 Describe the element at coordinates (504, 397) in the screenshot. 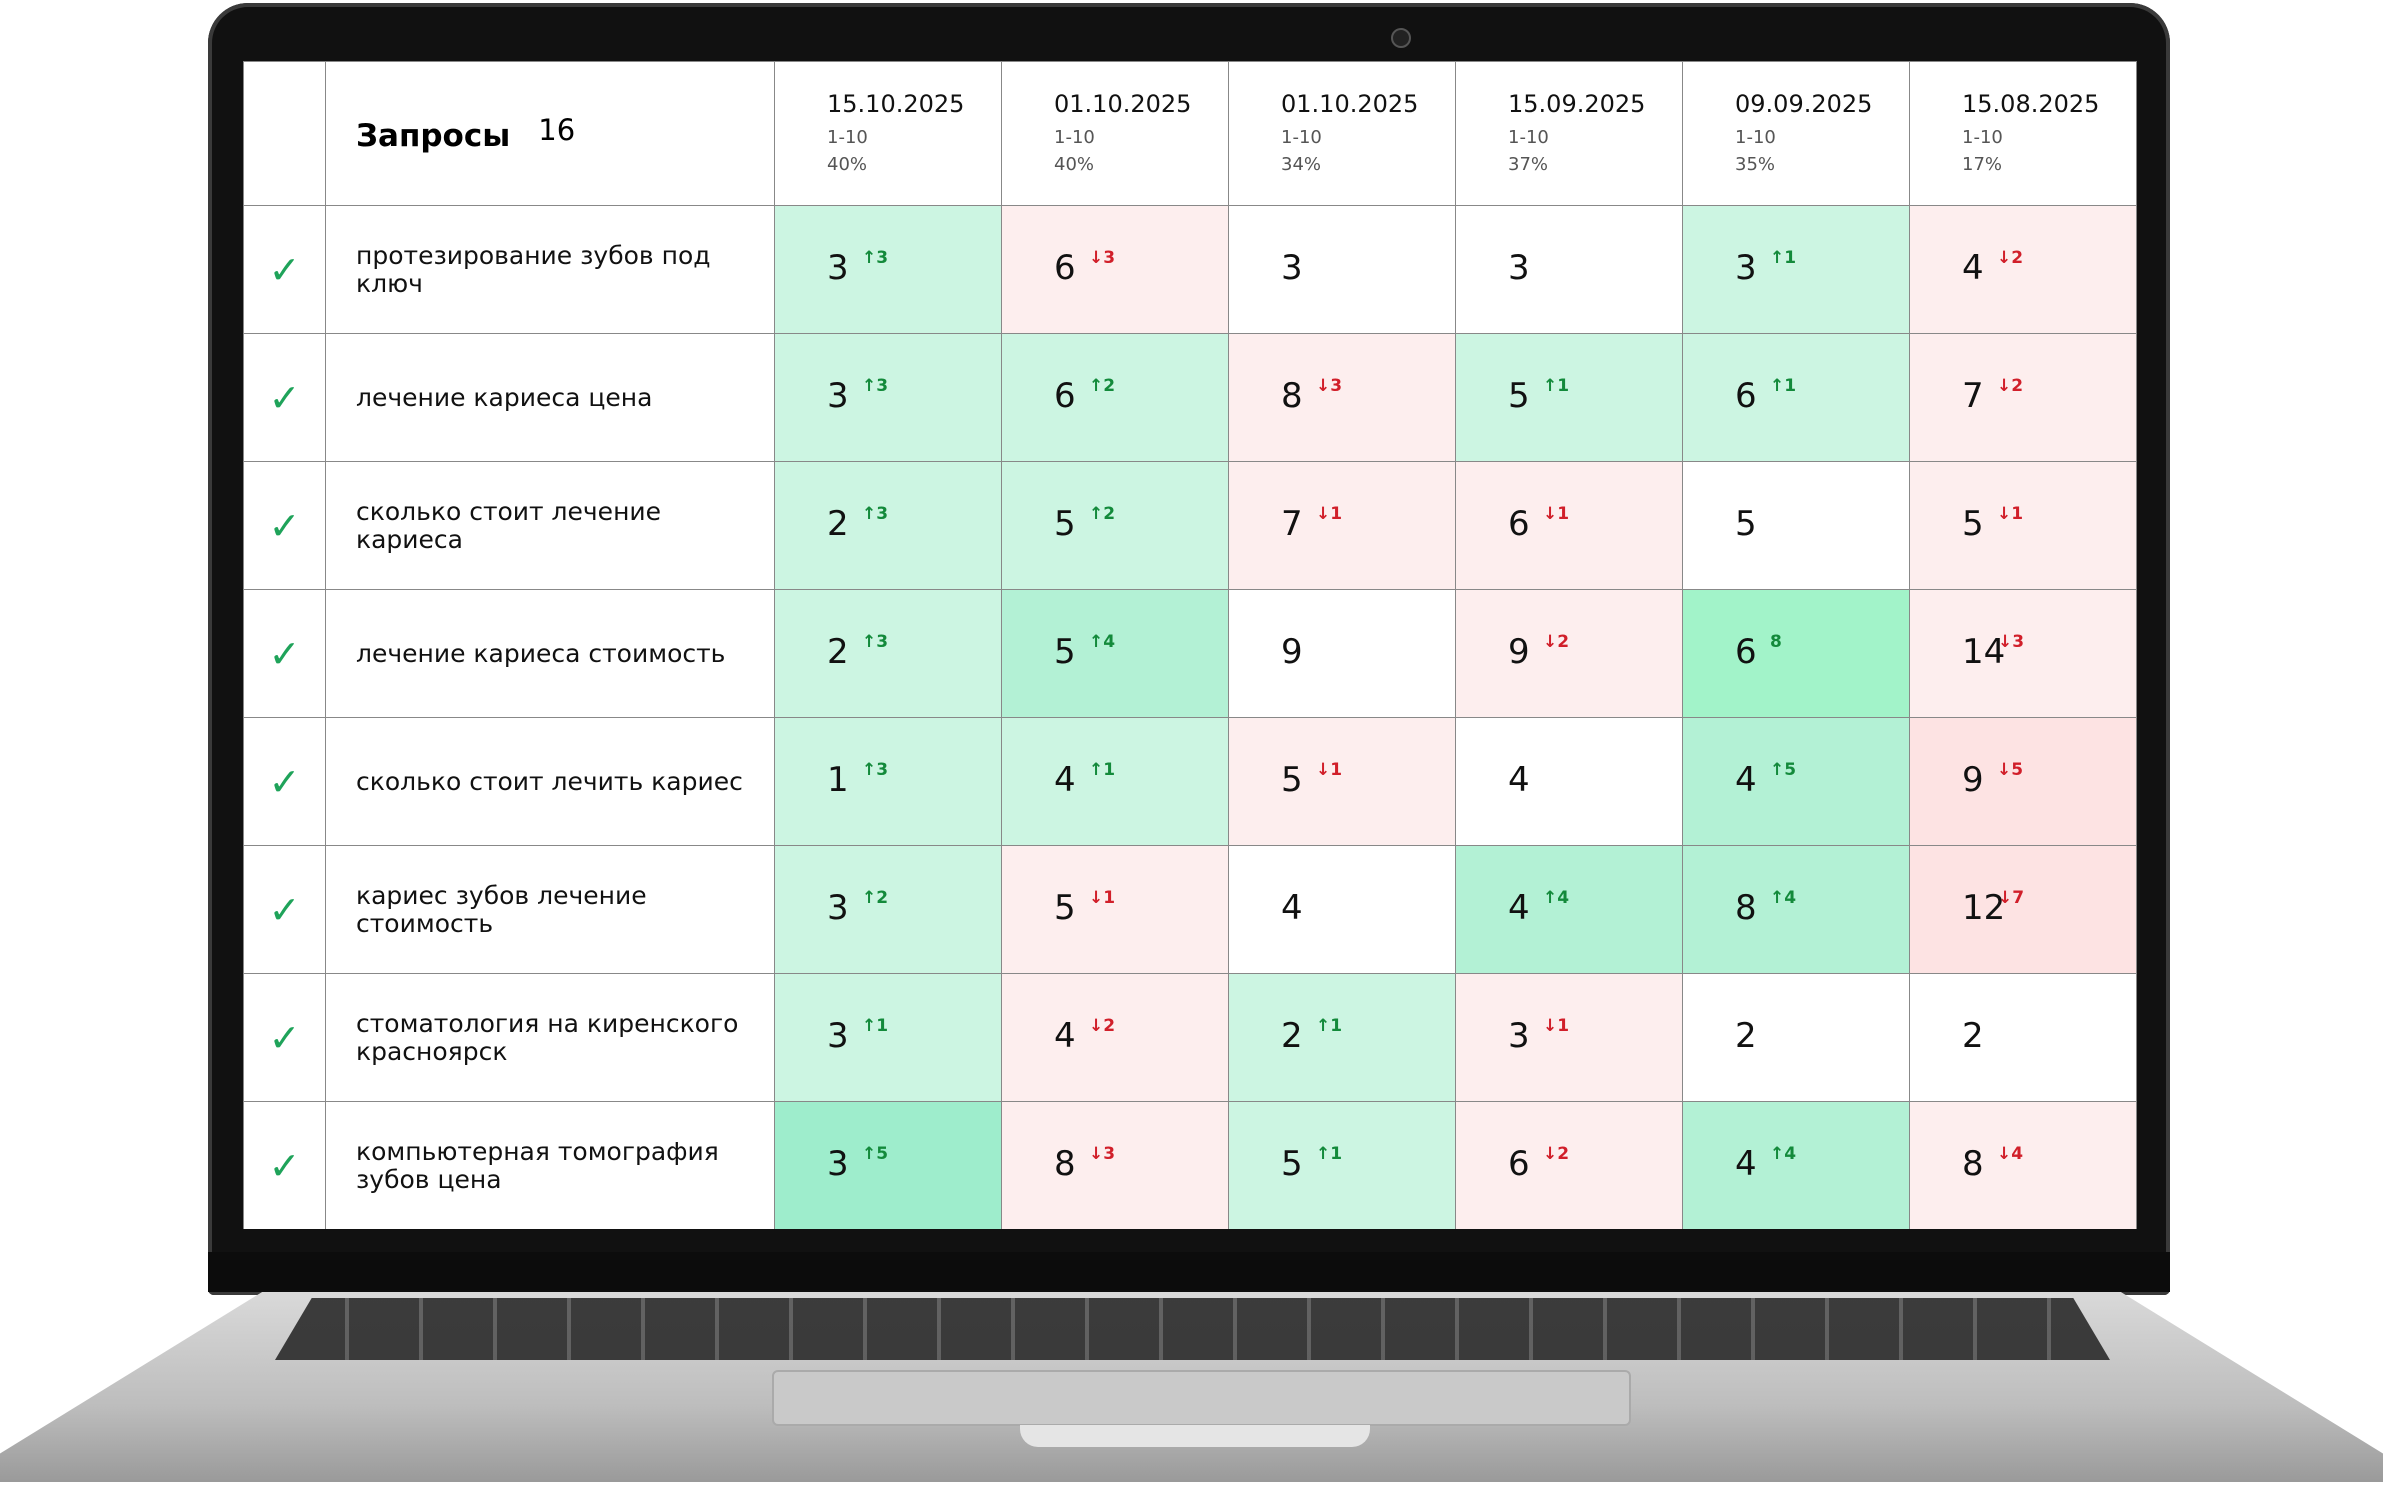

I see `query-text: лечение кариеса цена` at that location.